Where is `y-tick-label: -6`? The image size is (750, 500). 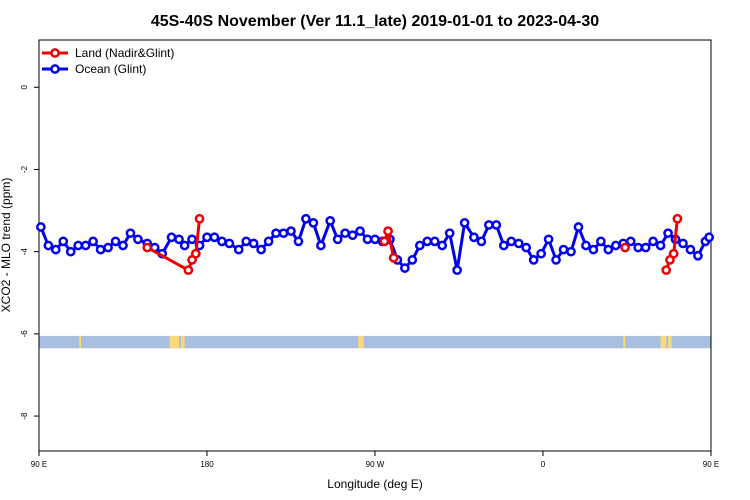 y-tick-label: -6 is located at coordinates (24, 334).